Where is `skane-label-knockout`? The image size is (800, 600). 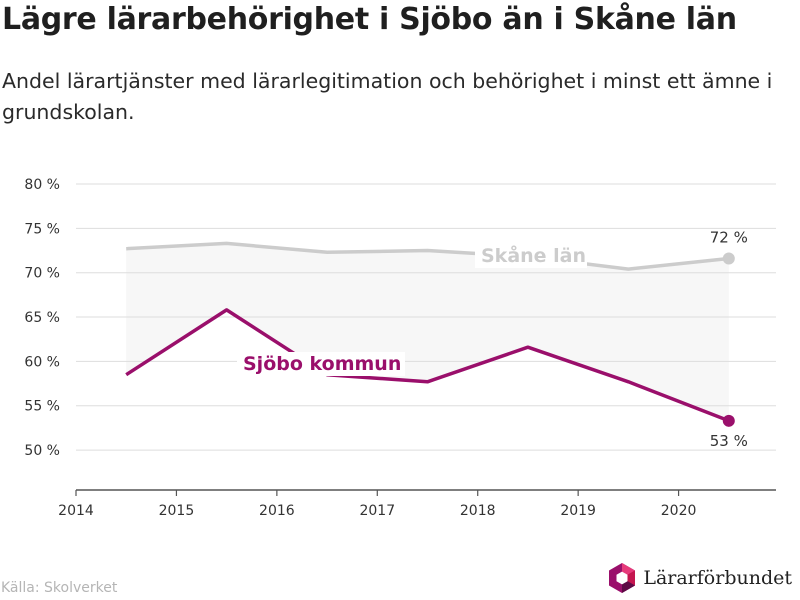
skane-label-knockout is located at coordinates (531, 256).